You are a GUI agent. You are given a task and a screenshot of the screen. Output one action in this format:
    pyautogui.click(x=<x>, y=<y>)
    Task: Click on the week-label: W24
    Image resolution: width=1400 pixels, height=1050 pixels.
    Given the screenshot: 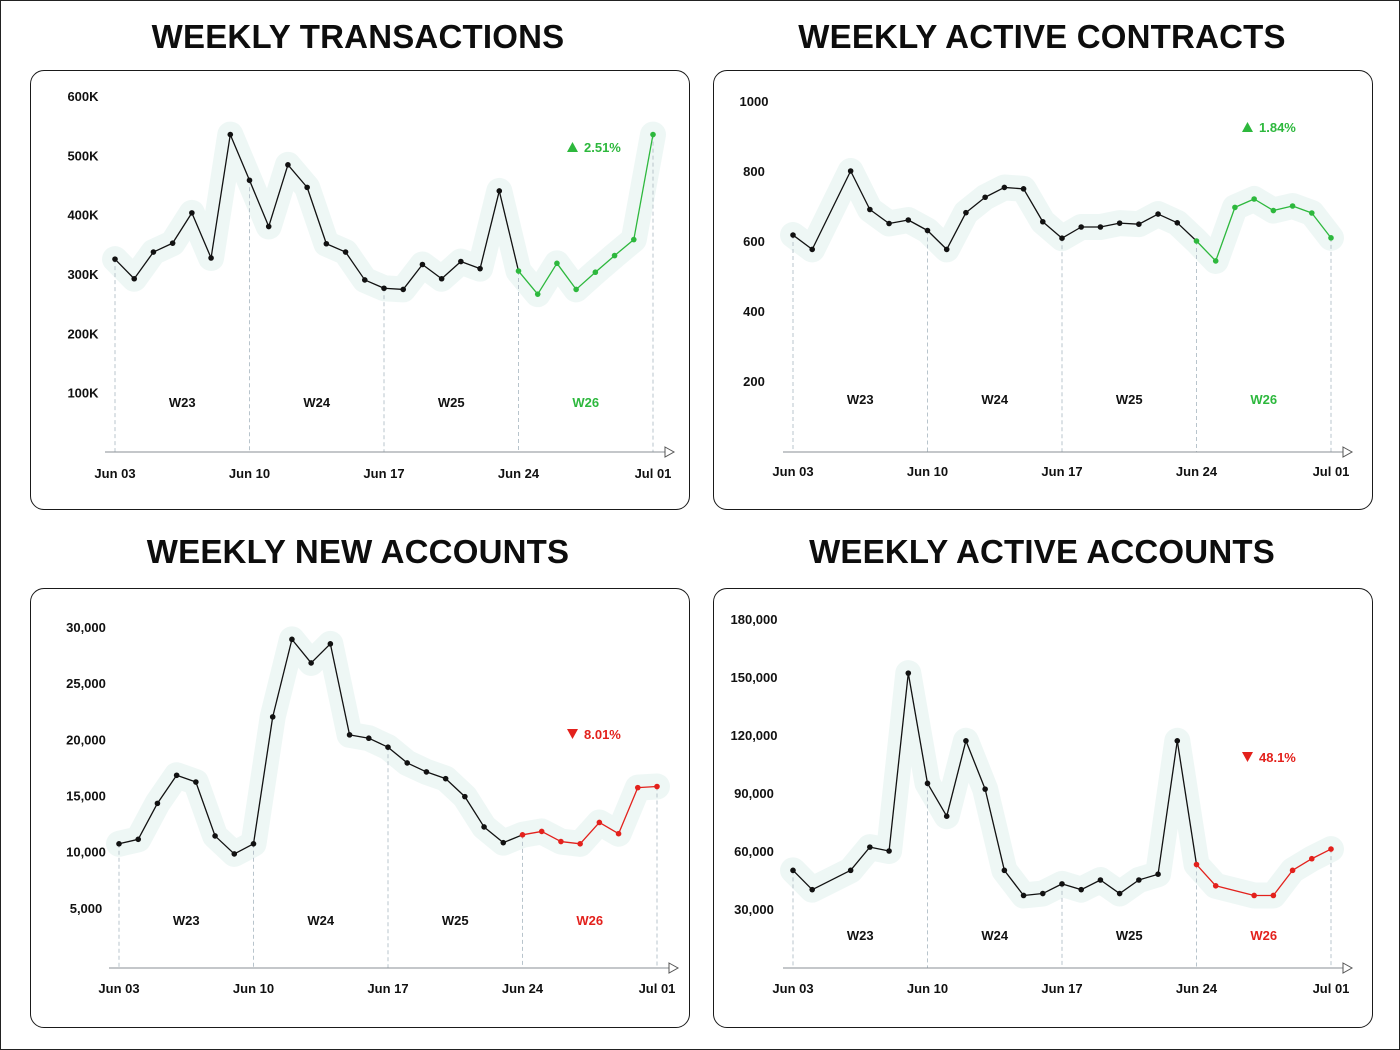 What is the action you would take?
    pyautogui.click(x=995, y=399)
    